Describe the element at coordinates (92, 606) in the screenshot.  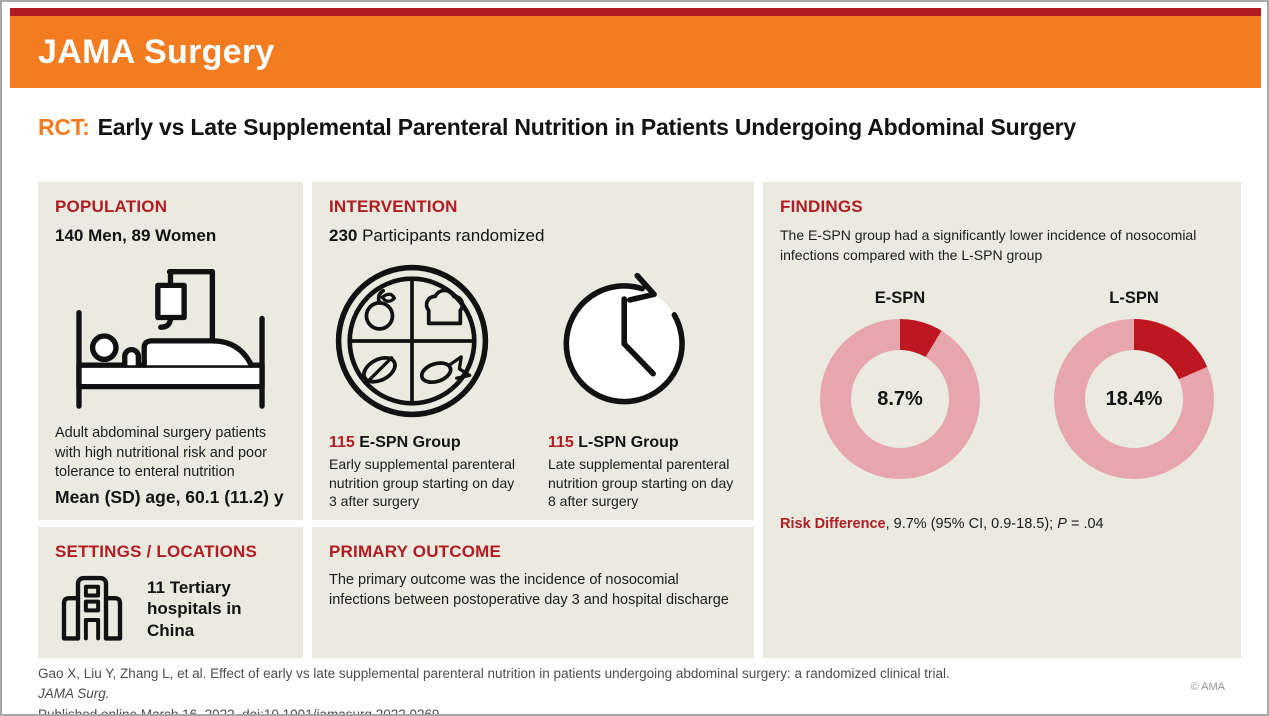
I see `hospital-building-icon` at that location.